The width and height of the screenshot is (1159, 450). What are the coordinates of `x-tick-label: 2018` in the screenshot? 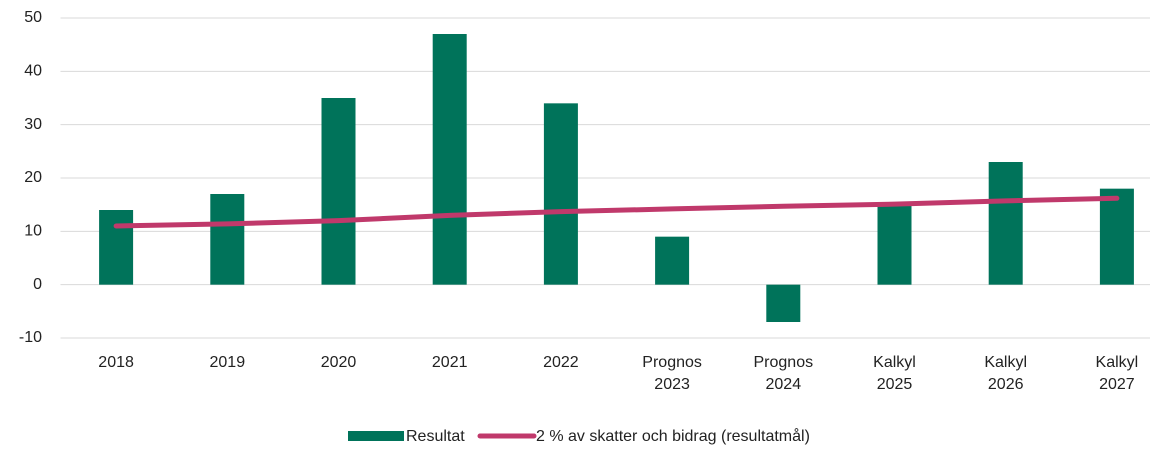 It's located at (116, 362).